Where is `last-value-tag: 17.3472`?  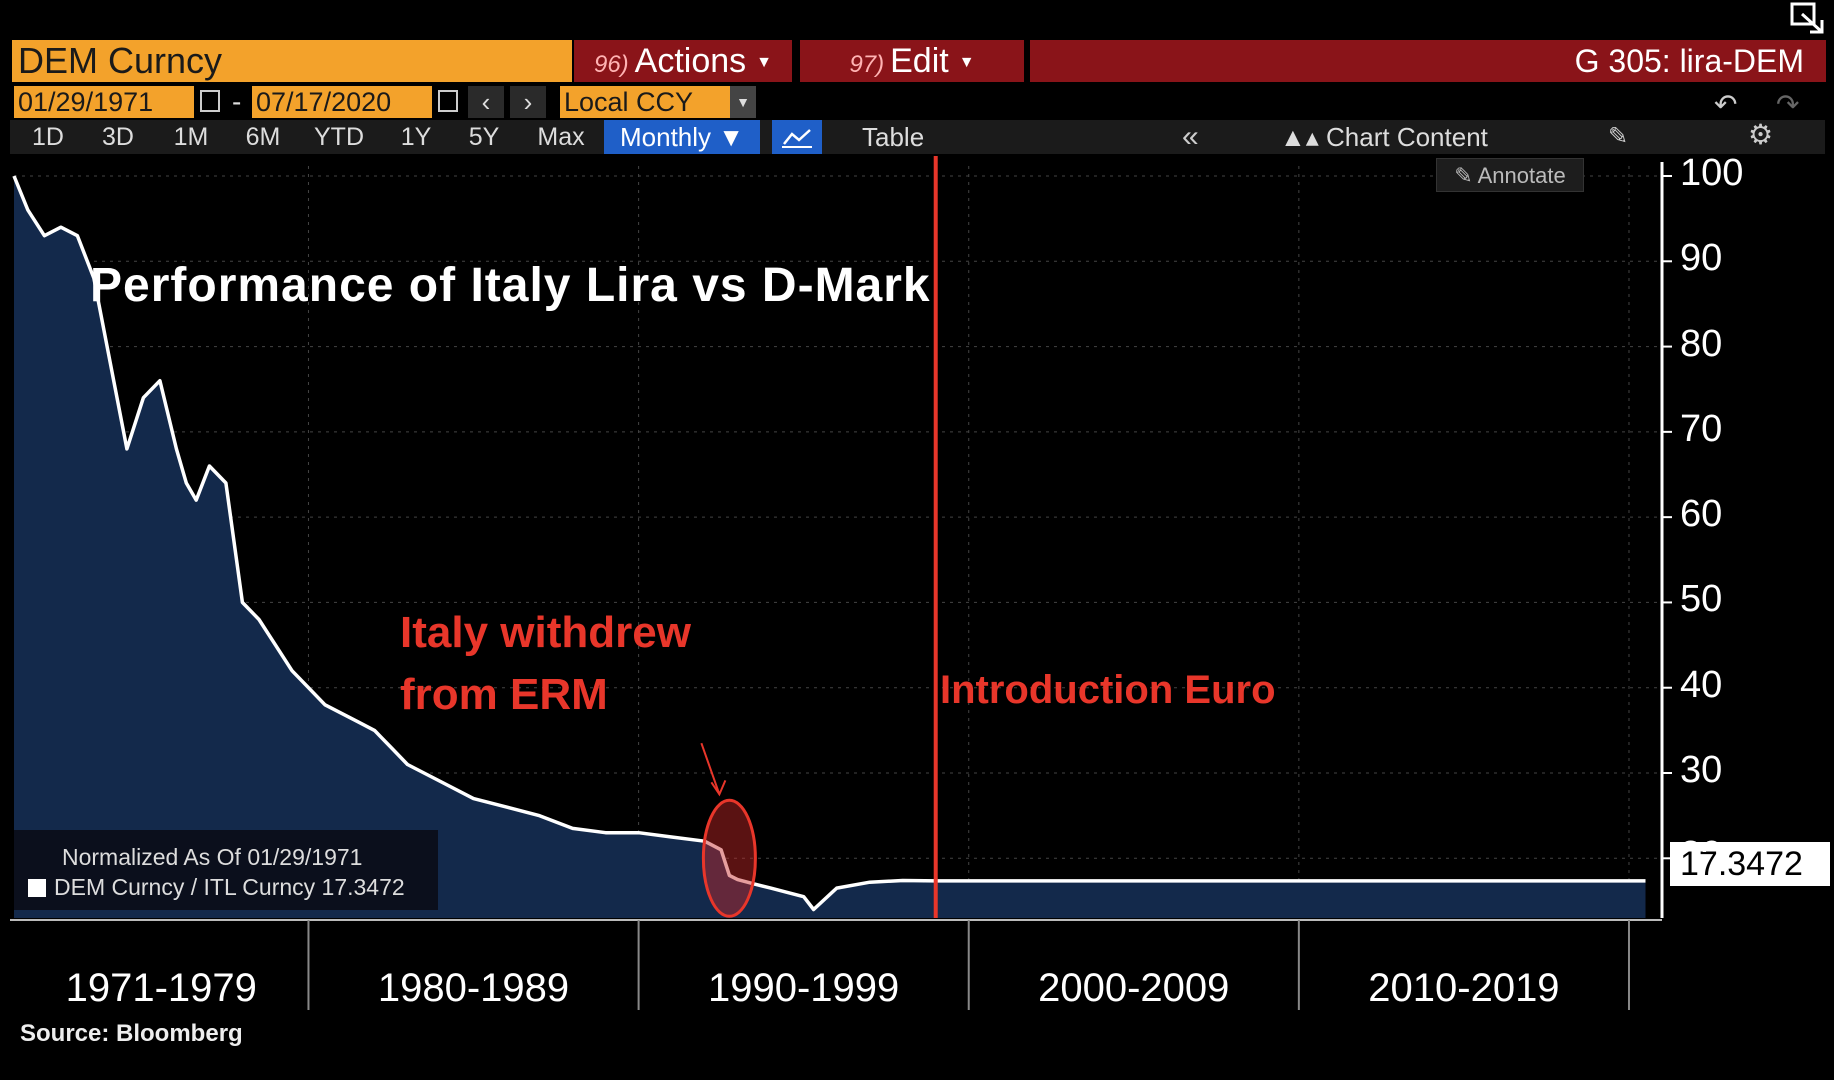
last-value-tag: 17.3472 is located at coordinates (1750, 864).